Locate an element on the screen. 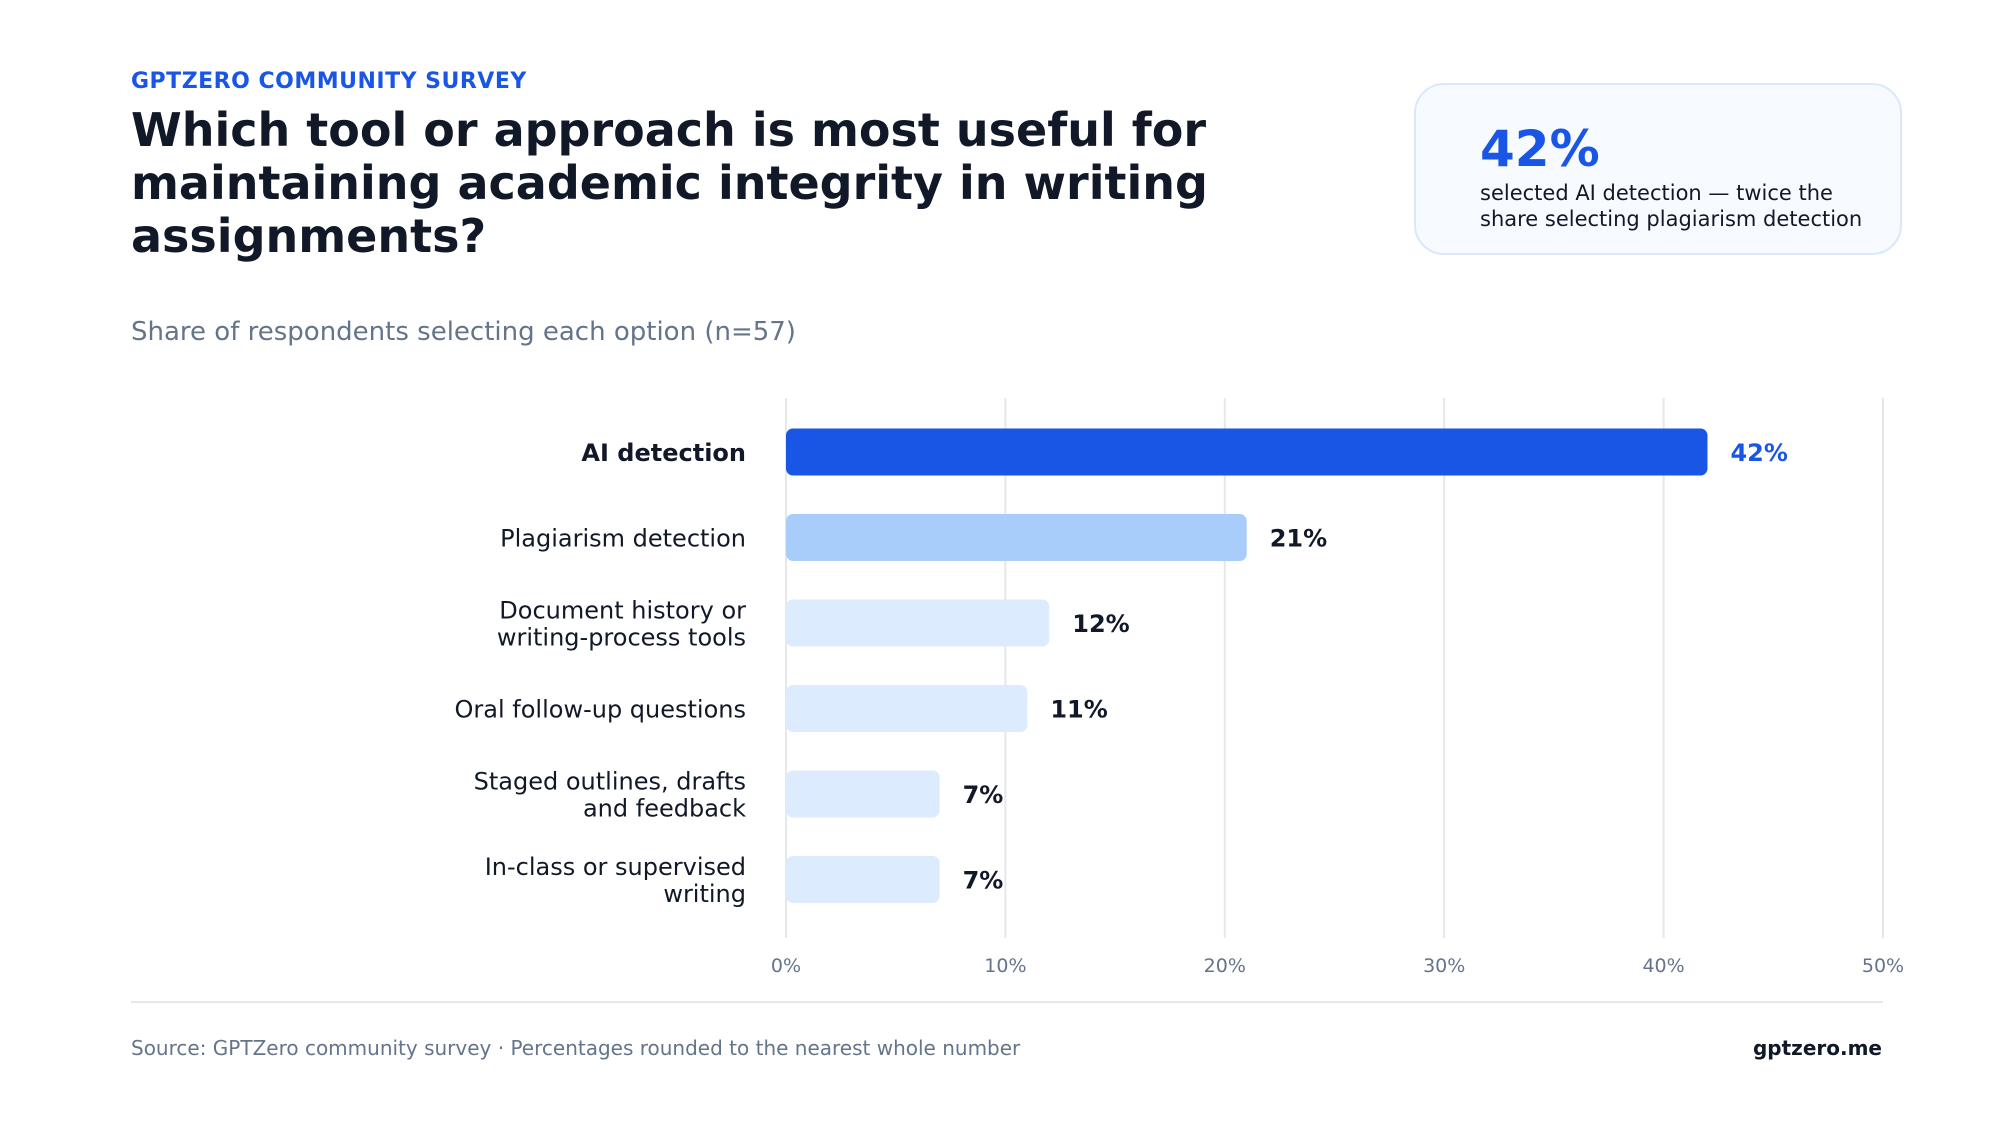 The image size is (2000, 1125). category-label-line: In-class or supervised is located at coordinates (615, 867).